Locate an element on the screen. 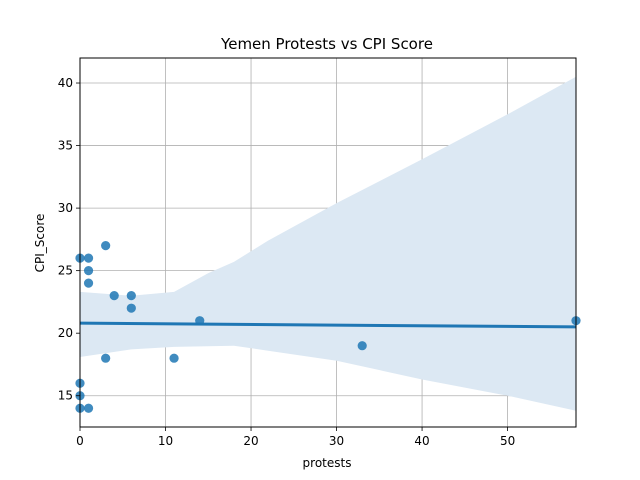  x-tick-label: 30 is located at coordinates (336, 441).